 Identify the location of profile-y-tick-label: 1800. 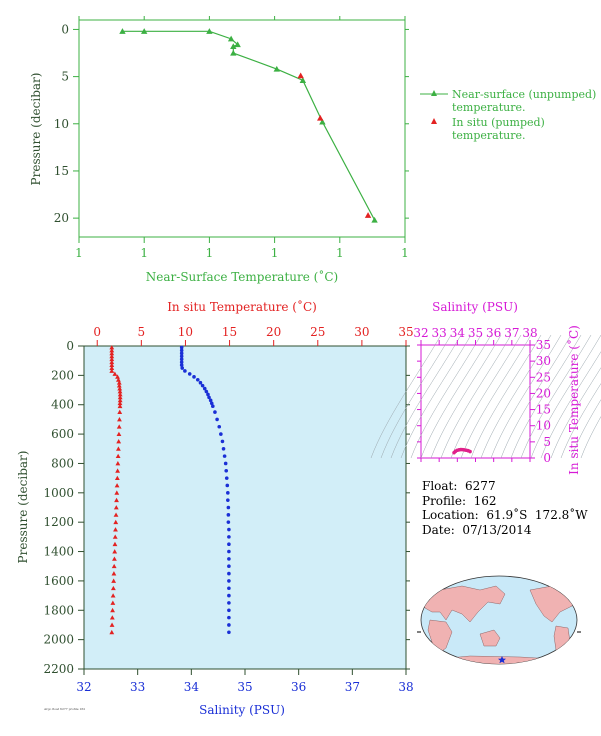
(58, 610).